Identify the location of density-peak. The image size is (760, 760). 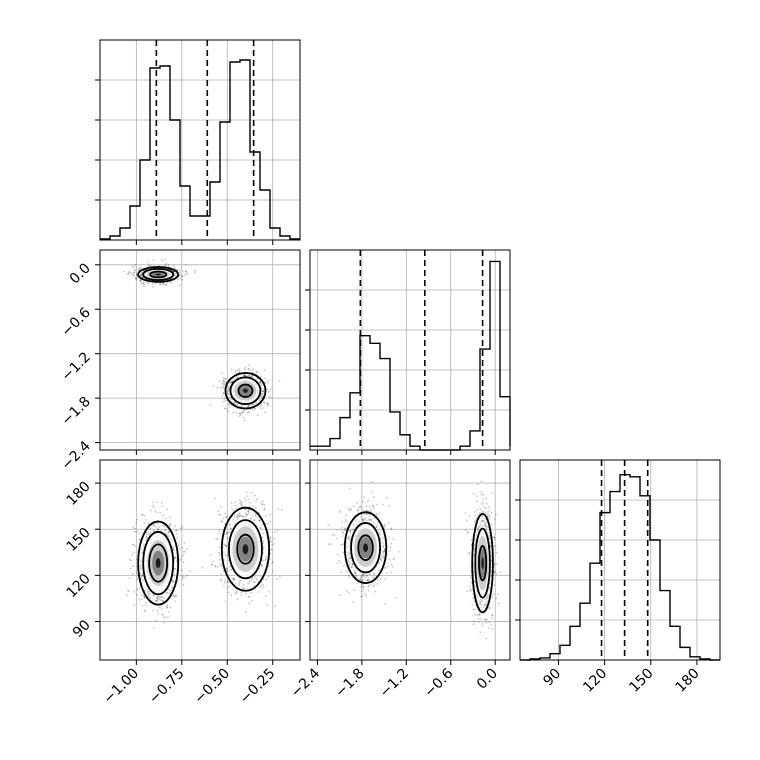
(482, 563).